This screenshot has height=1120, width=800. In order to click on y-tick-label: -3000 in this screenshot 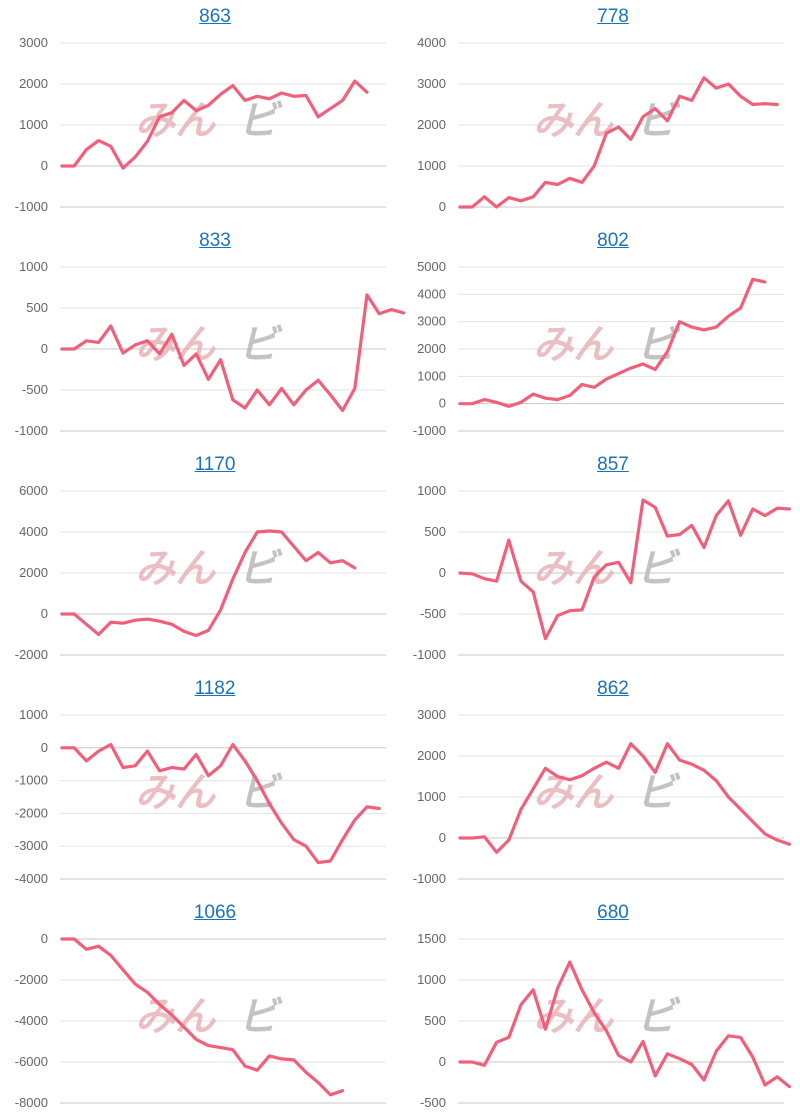, I will do `click(31, 845)`.